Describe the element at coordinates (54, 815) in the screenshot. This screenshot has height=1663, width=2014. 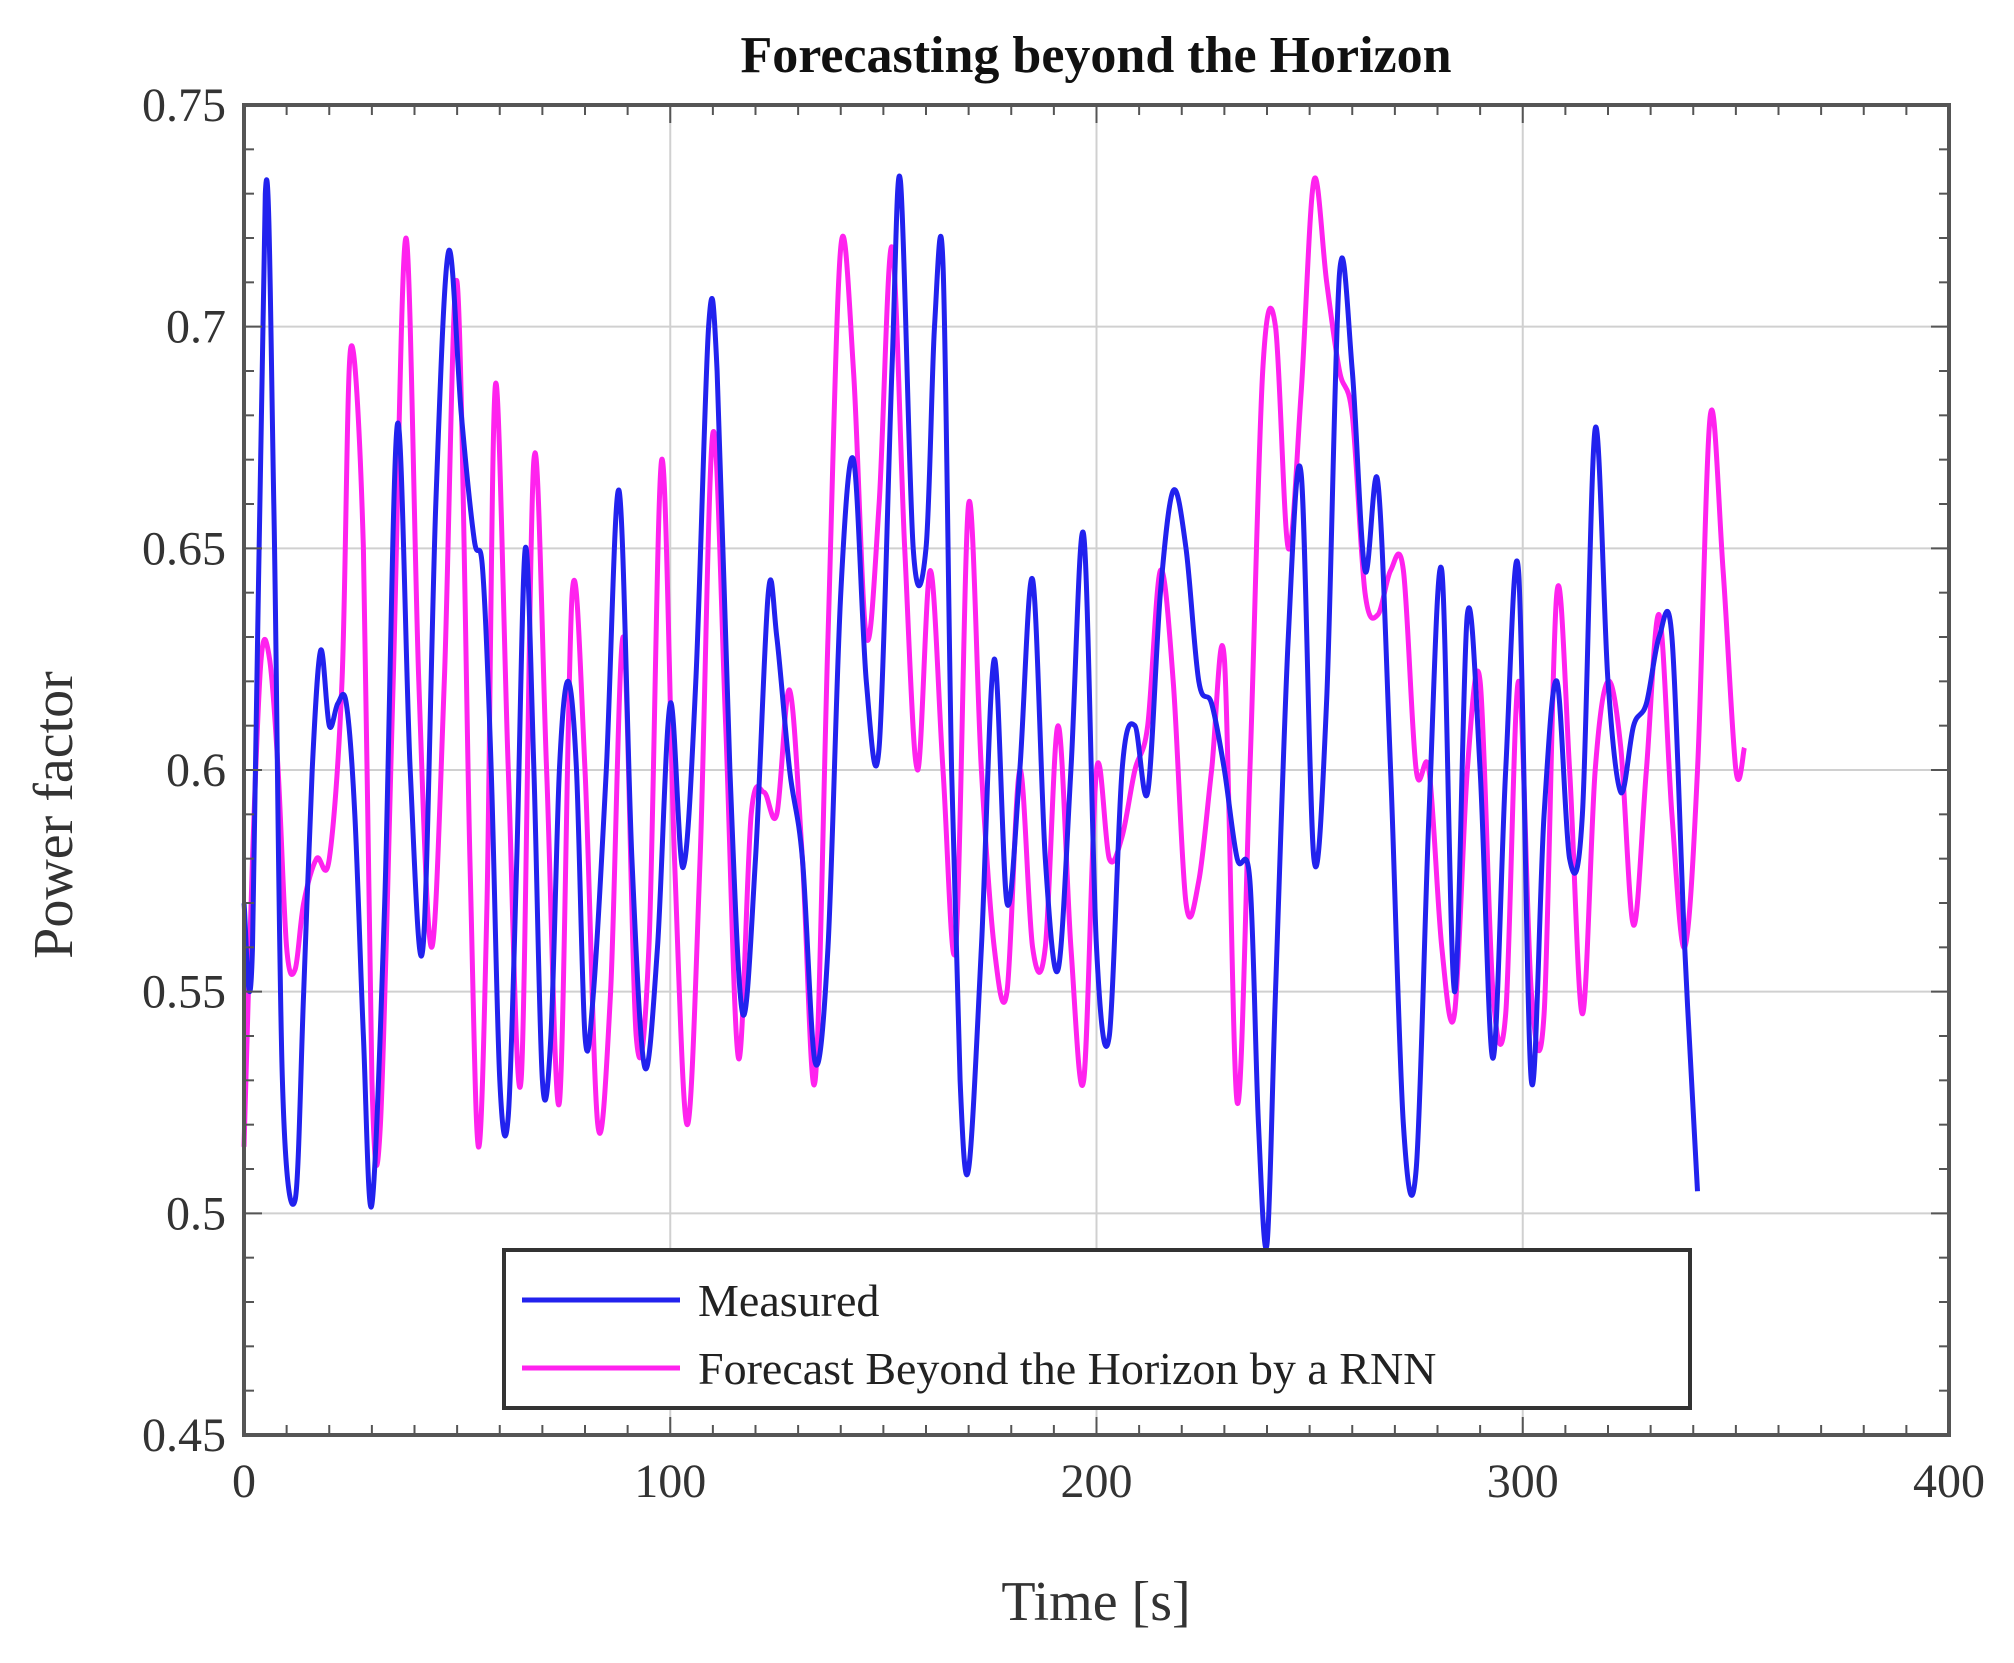
I see `y-axis-label: Power factor` at that location.